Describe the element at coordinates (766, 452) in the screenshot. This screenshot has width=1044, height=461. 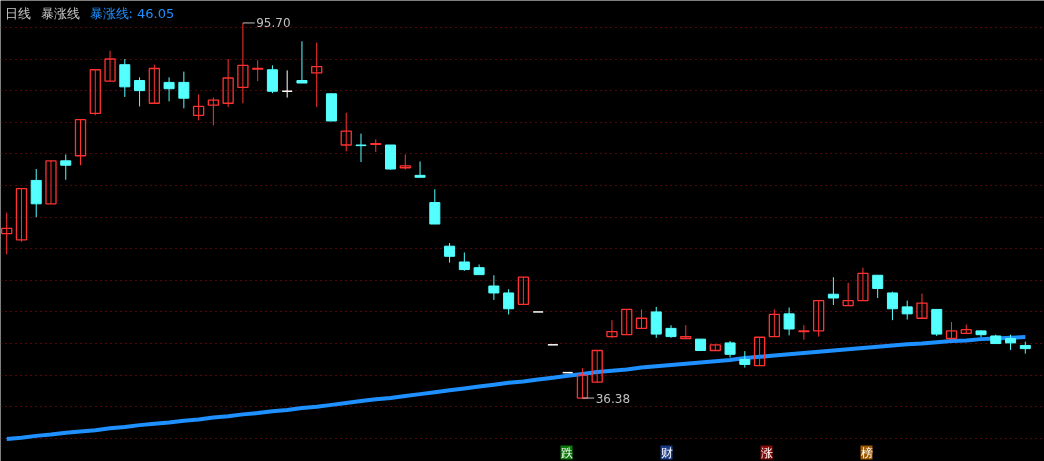
I see `text: 涨` at that location.